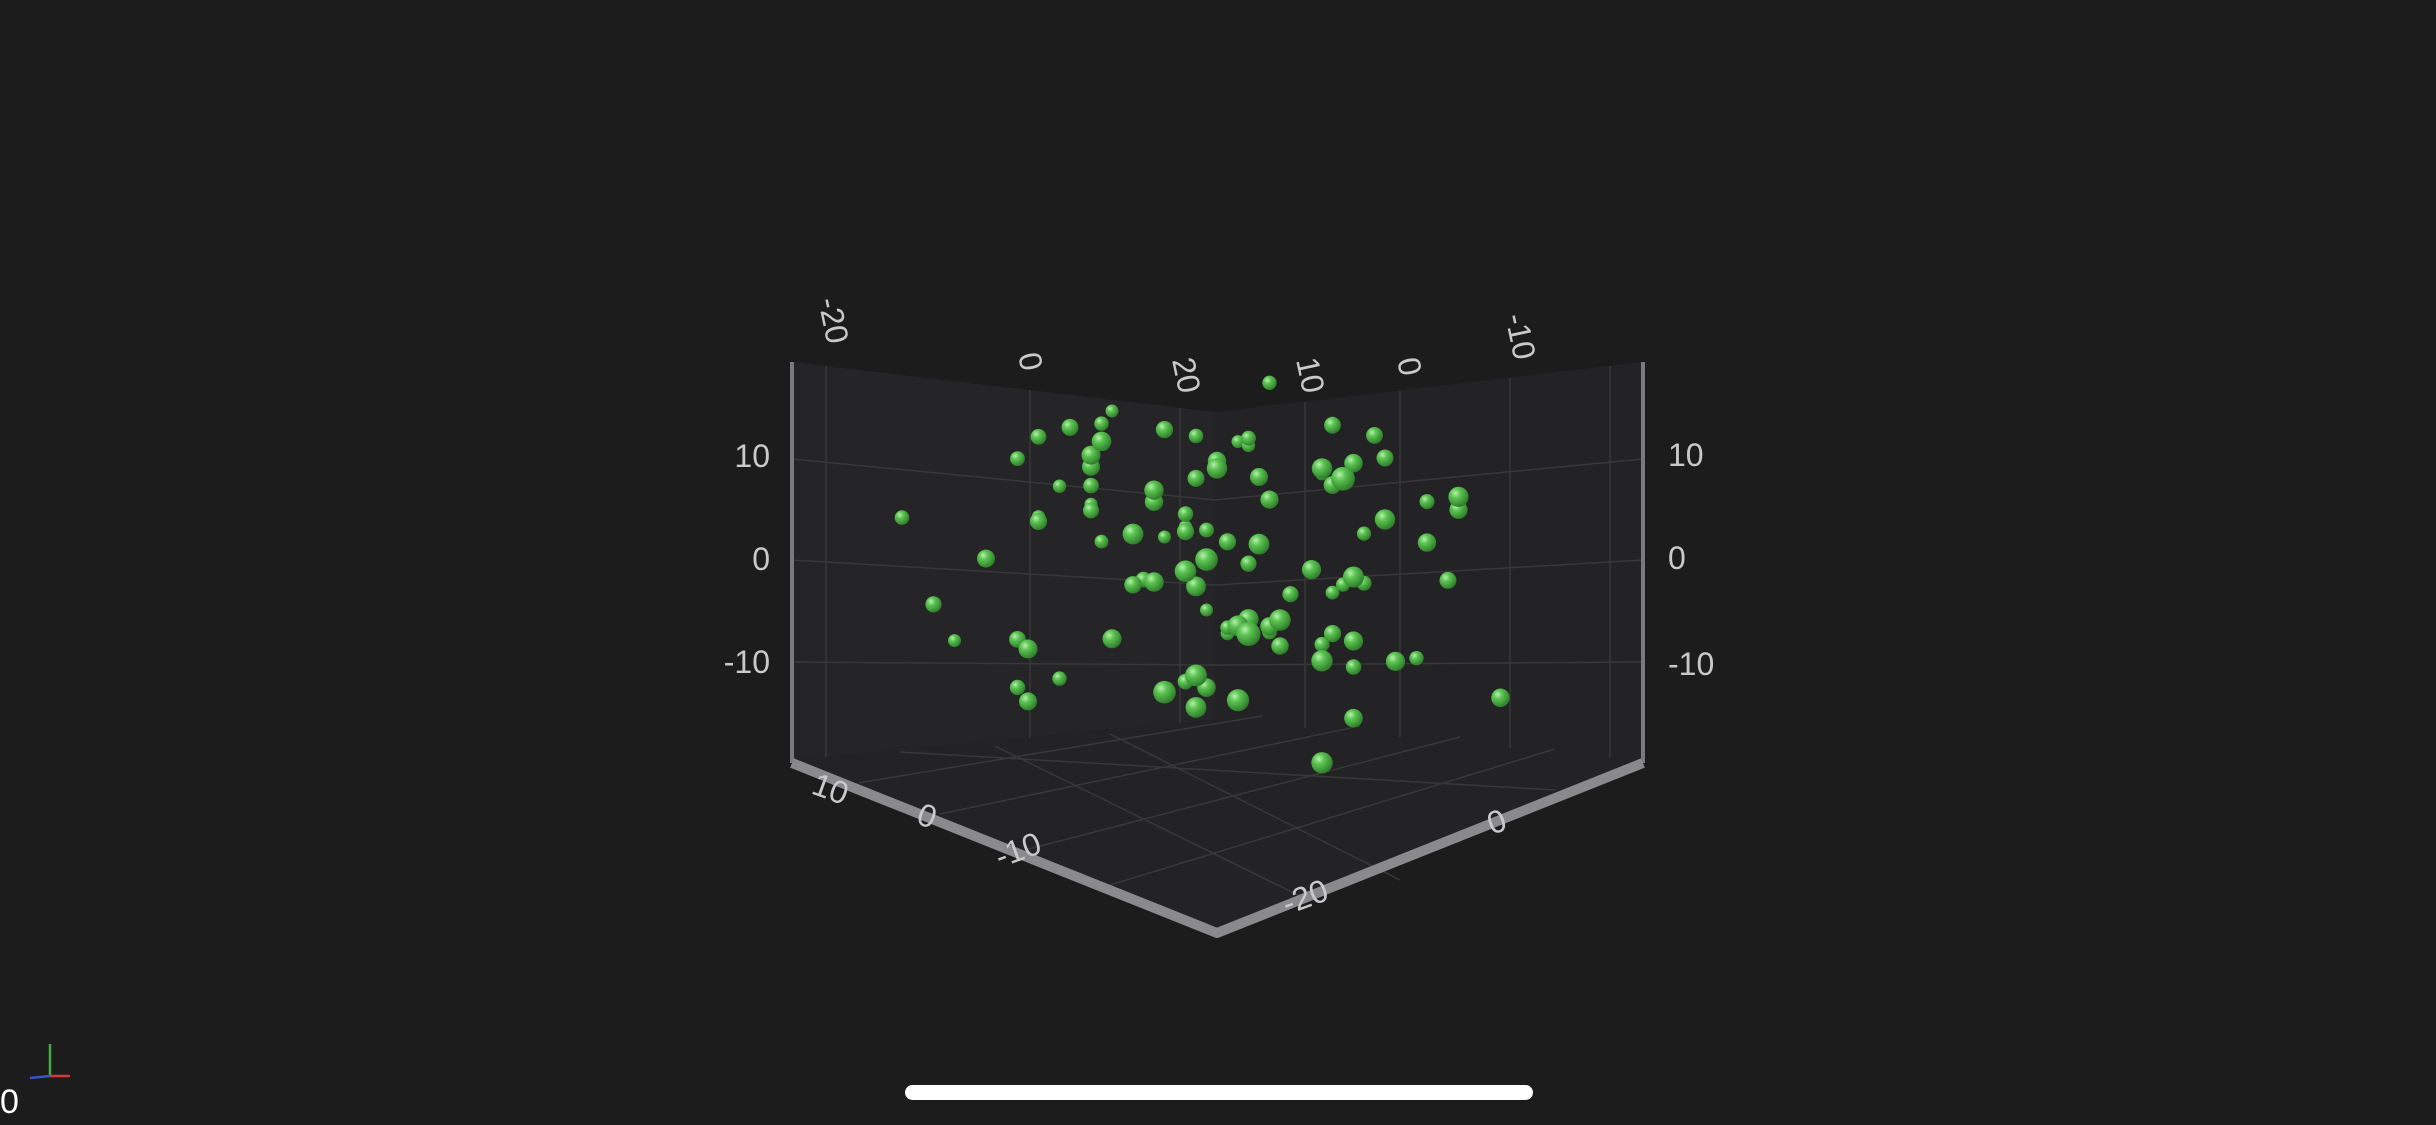 The image size is (2436, 1125). I want to click on y-right-tick-label: -10, so click(1691, 664).